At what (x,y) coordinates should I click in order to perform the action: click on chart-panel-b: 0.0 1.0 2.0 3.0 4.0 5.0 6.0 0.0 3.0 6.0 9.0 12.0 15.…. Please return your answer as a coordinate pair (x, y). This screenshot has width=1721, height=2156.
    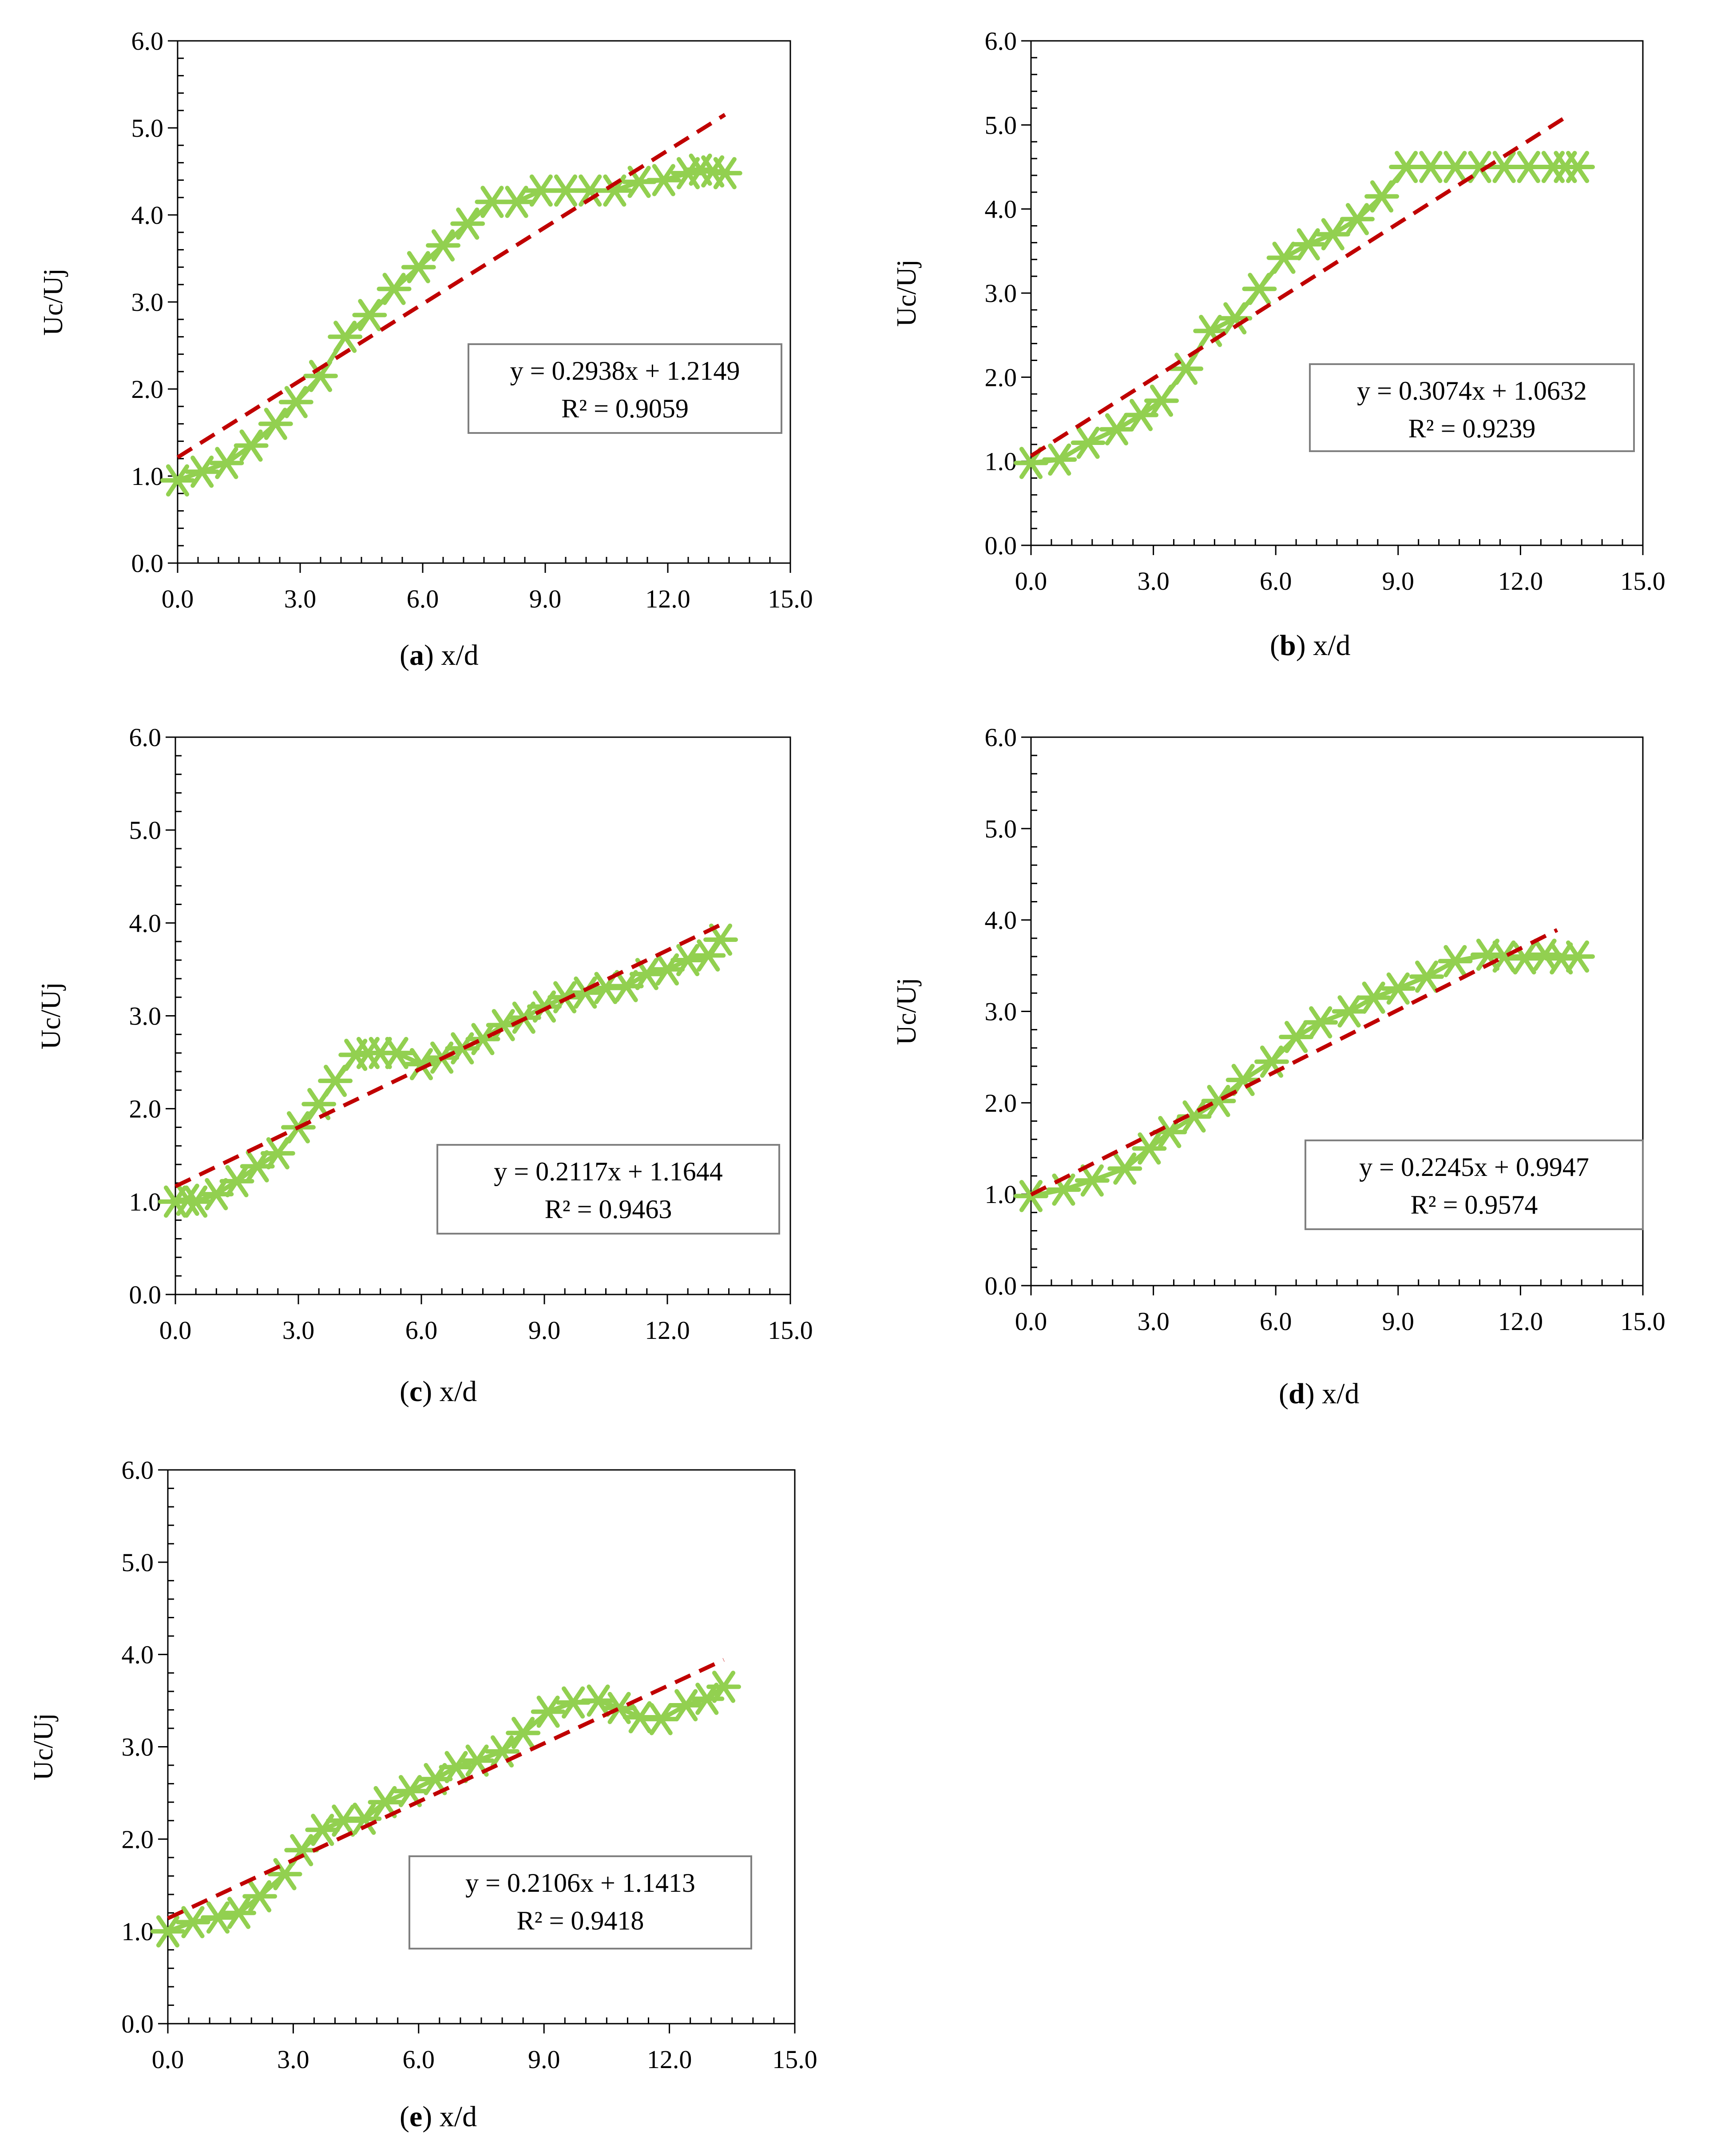
    Looking at the image, I should click on (1278, 345).